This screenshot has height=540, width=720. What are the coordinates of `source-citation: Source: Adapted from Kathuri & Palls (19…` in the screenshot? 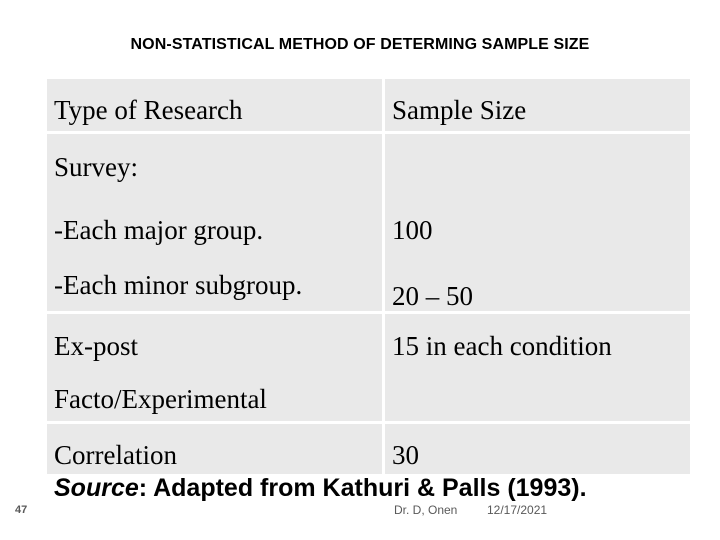 It's located at (320, 488).